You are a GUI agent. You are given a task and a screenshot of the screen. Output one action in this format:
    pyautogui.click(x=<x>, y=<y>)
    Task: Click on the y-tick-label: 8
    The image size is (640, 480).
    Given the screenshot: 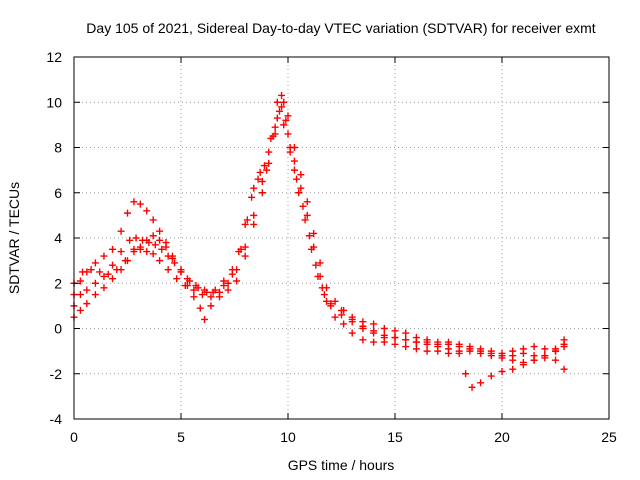 What is the action you would take?
    pyautogui.click(x=58, y=148)
    